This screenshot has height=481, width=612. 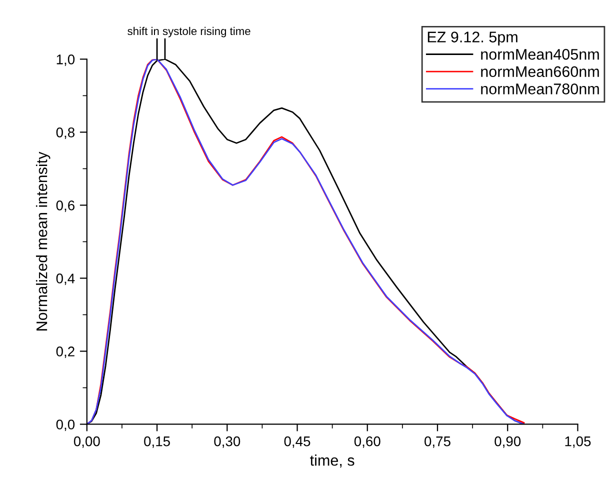 I want to click on x-tick-label: 0,75, so click(x=437, y=442).